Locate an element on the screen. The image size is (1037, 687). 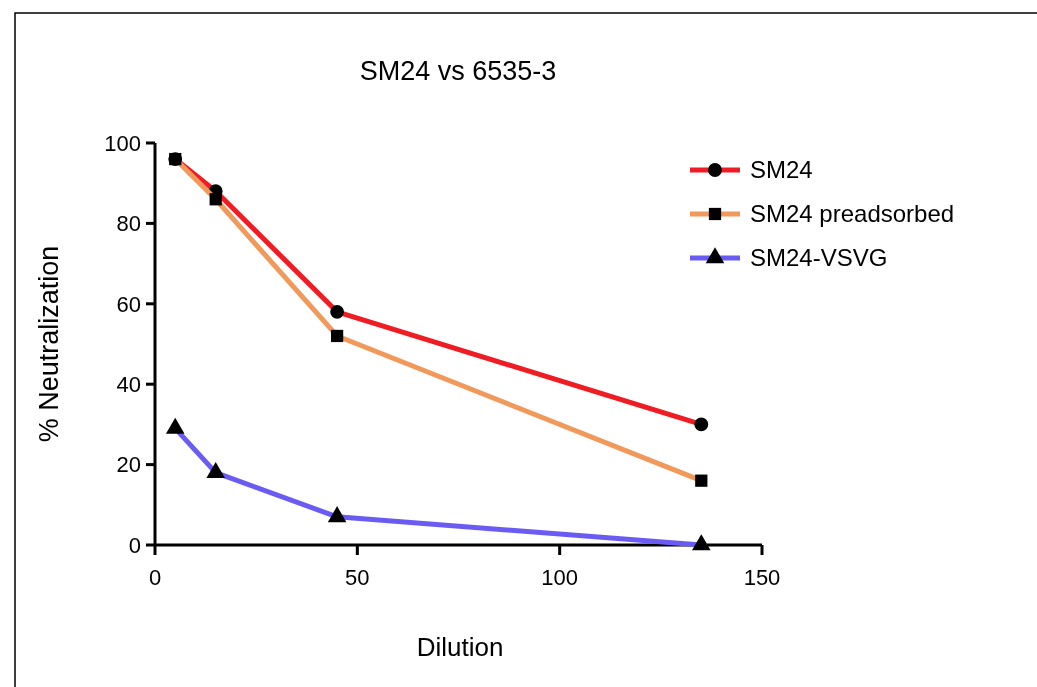
legend-label: SM24 is located at coordinates (781, 170).